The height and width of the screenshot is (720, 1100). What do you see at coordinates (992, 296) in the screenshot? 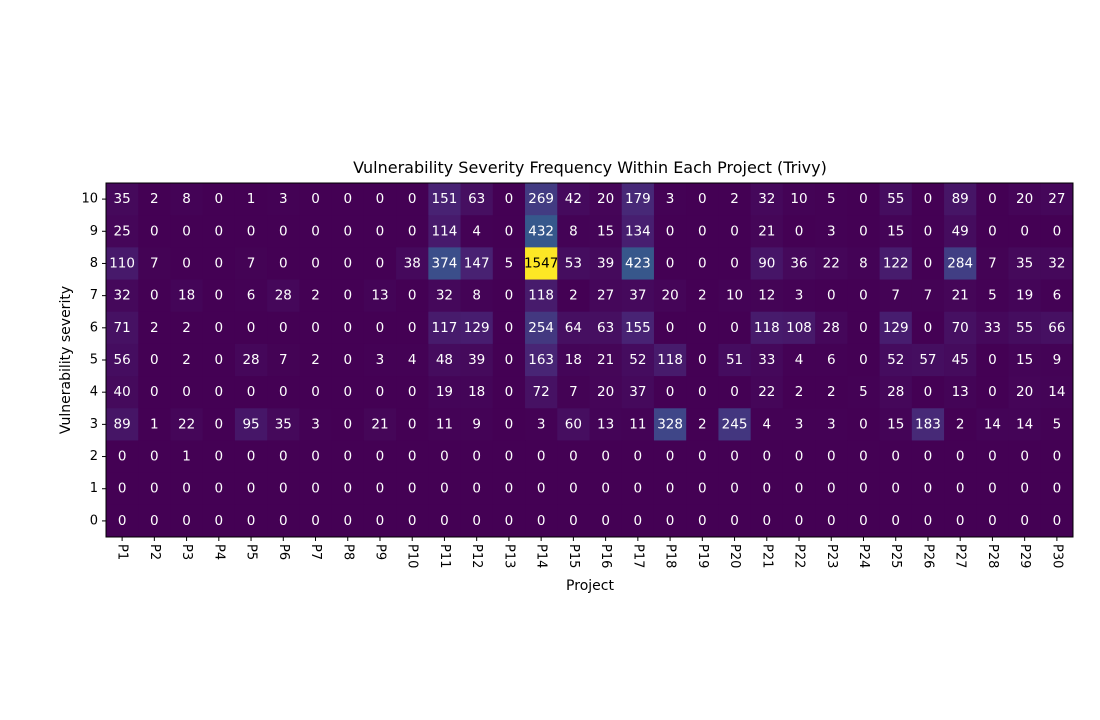
I see `cell-value-label-7-P28: 5` at bounding box center [992, 296].